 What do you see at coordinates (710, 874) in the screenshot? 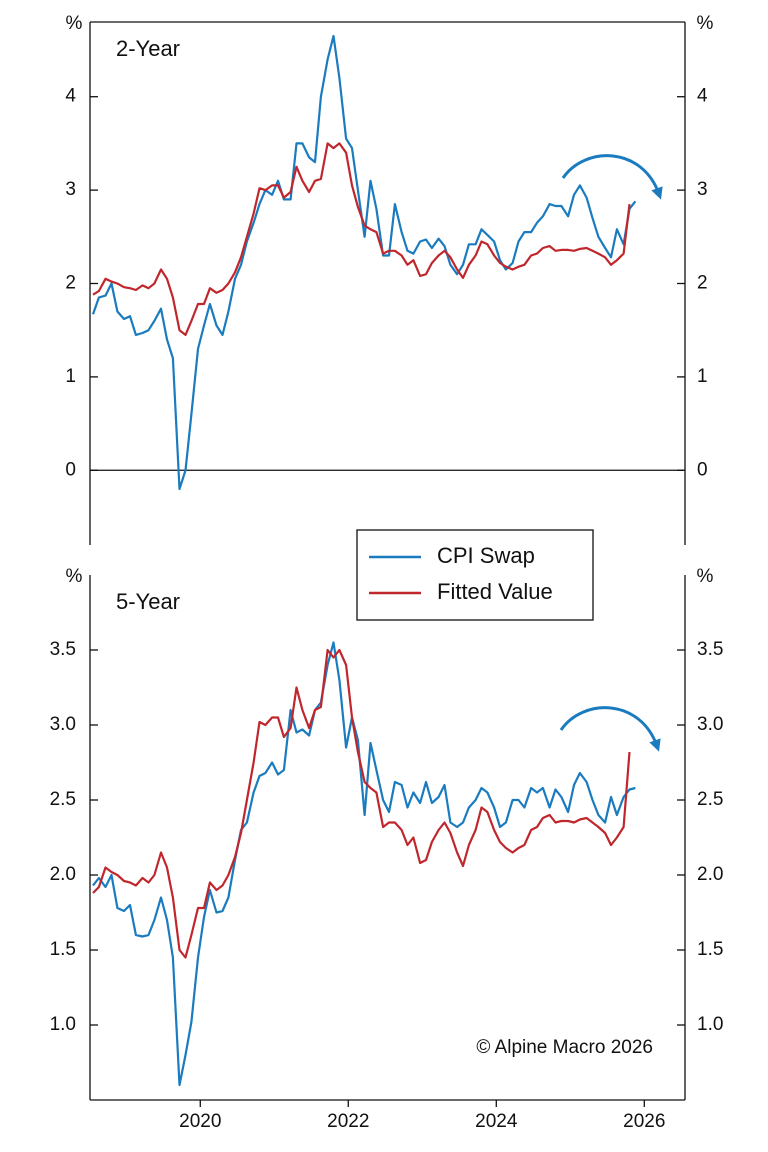
I see `y2-tick-label: 2.0` at bounding box center [710, 874].